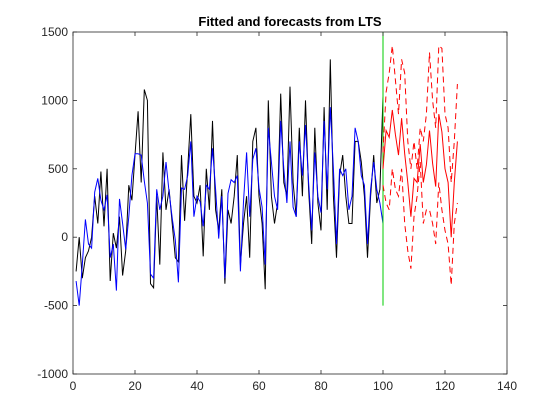  Describe the element at coordinates (259, 386) in the screenshot. I see `x-tick-label: 60` at that location.